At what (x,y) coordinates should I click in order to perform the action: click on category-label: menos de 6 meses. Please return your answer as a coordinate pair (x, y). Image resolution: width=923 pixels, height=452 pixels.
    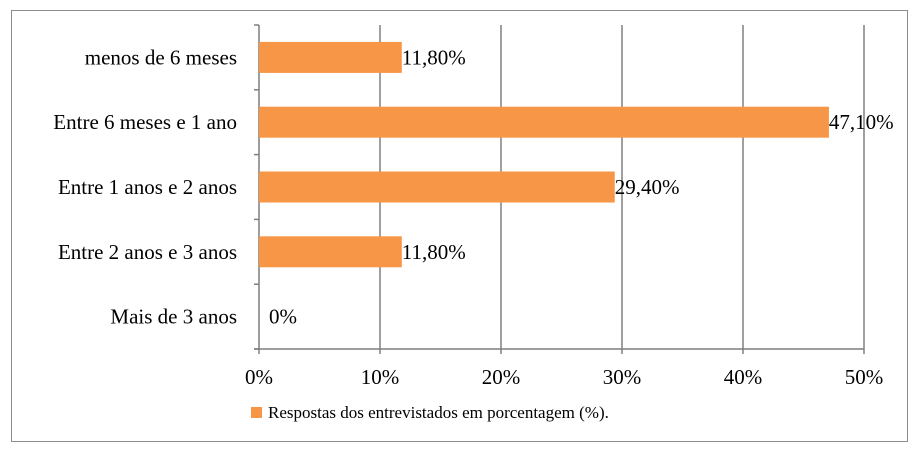
    Looking at the image, I should click on (161, 57).